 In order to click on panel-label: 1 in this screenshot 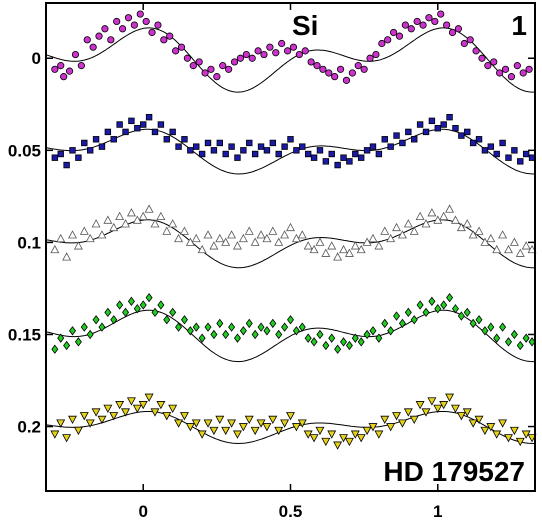, I will do `click(519, 25)`.